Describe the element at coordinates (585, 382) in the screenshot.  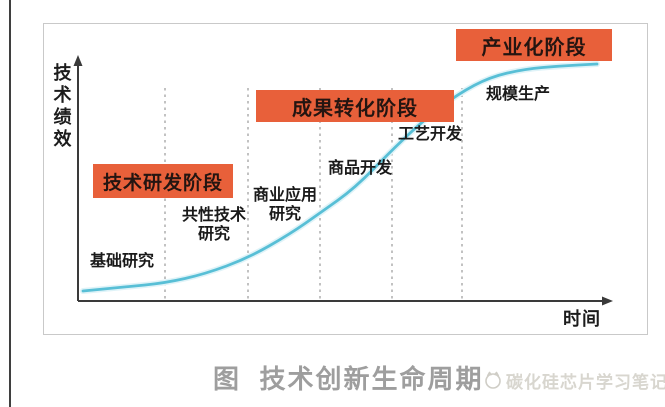
I see `watermark-text: 碳化硅芯片学习笔记` at that location.